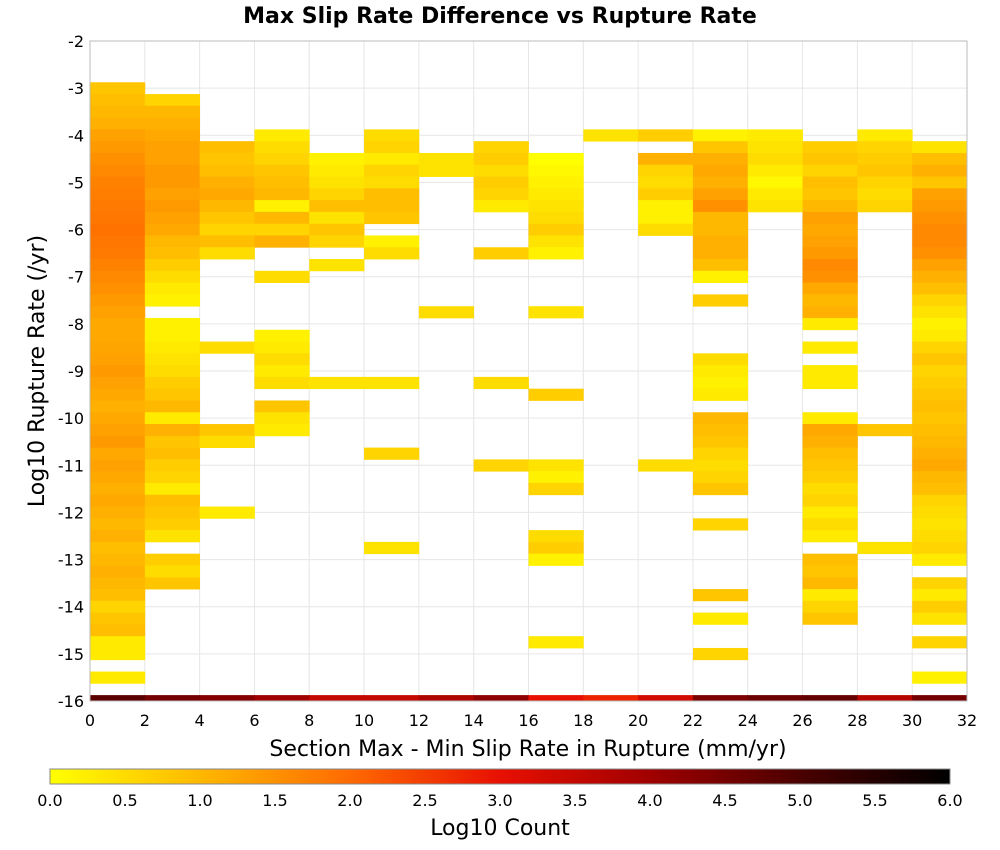 Image resolution: width=1000 pixels, height=850 pixels. What do you see at coordinates (474, 720) in the screenshot?
I see `x-tick-label: 14` at bounding box center [474, 720].